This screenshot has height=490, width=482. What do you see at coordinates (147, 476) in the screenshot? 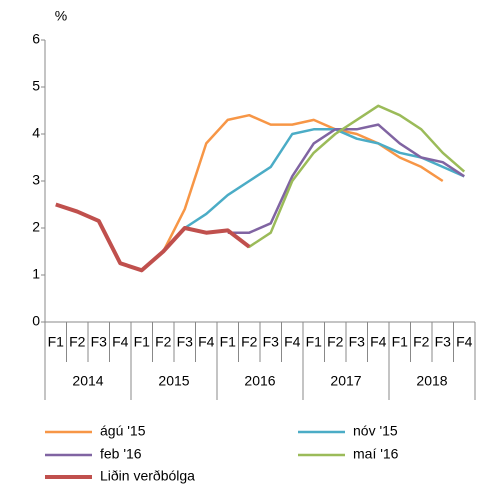
I see `legend-label: Liðin verðbólga` at bounding box center [147, 476].